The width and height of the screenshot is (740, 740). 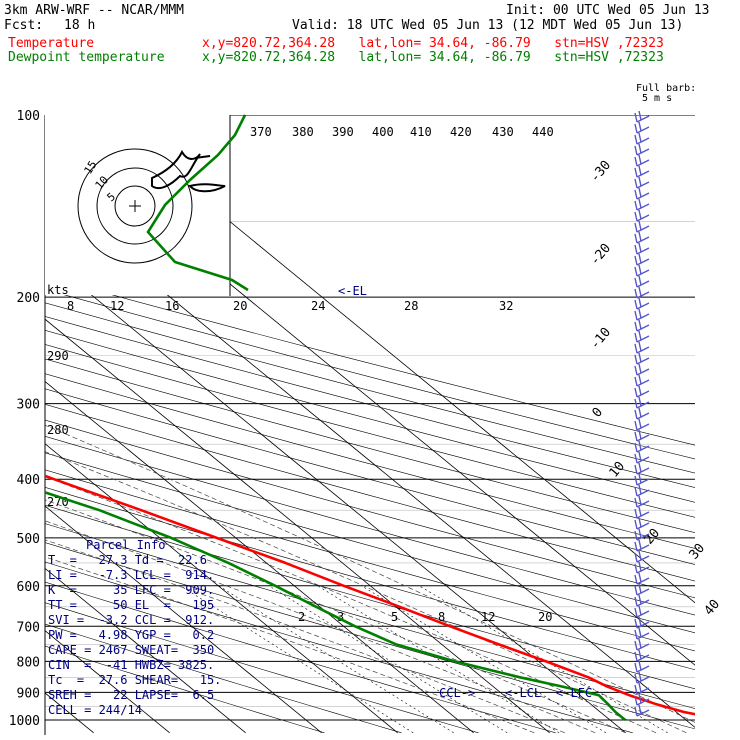 What do you see at coordinates (506, 306) in the screenshot?
I see `hodograph-speed-label: 32` at bounding box center [506, 306].